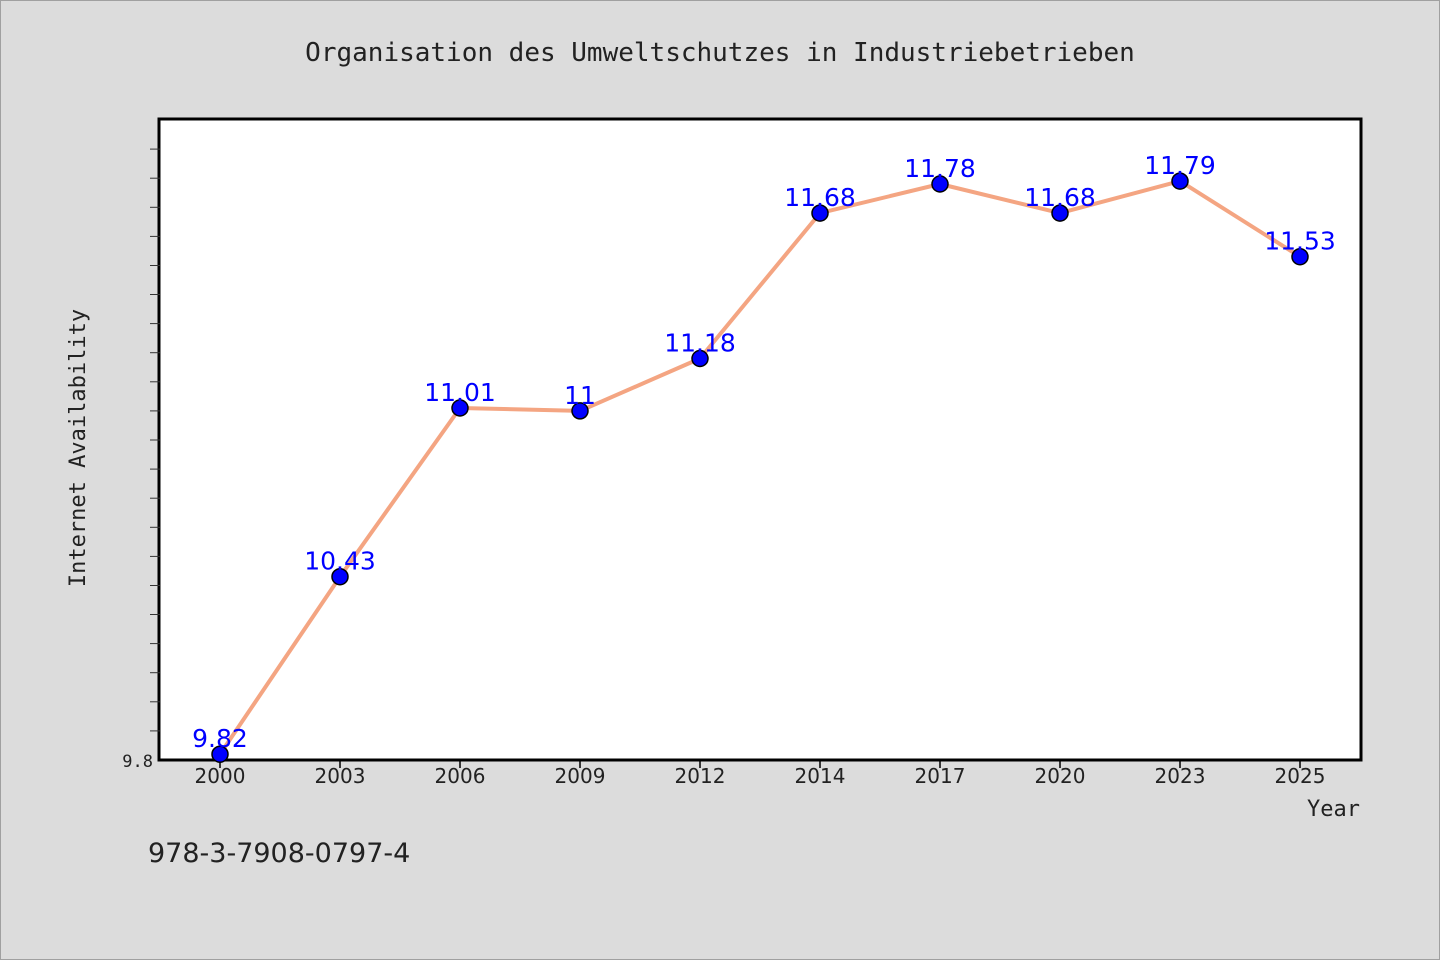 This screenshot has width=1440, height=960. Describe the element at coordinates (220, 754) in the screenshot. I see `data-point-2000` at that location.